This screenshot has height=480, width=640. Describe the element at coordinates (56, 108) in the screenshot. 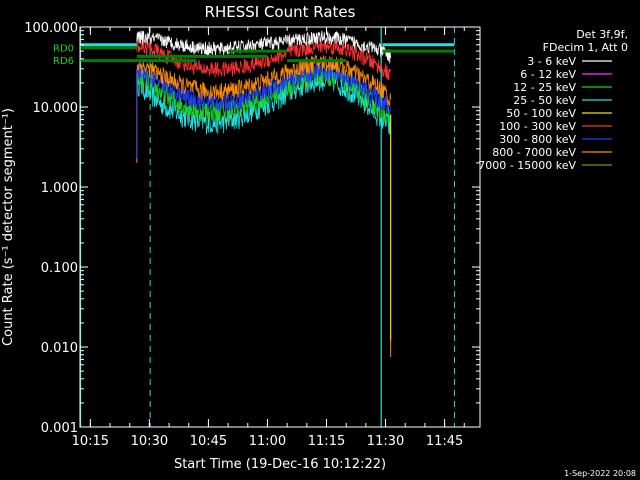

I see `y-tick-label: 10.000` at that location.